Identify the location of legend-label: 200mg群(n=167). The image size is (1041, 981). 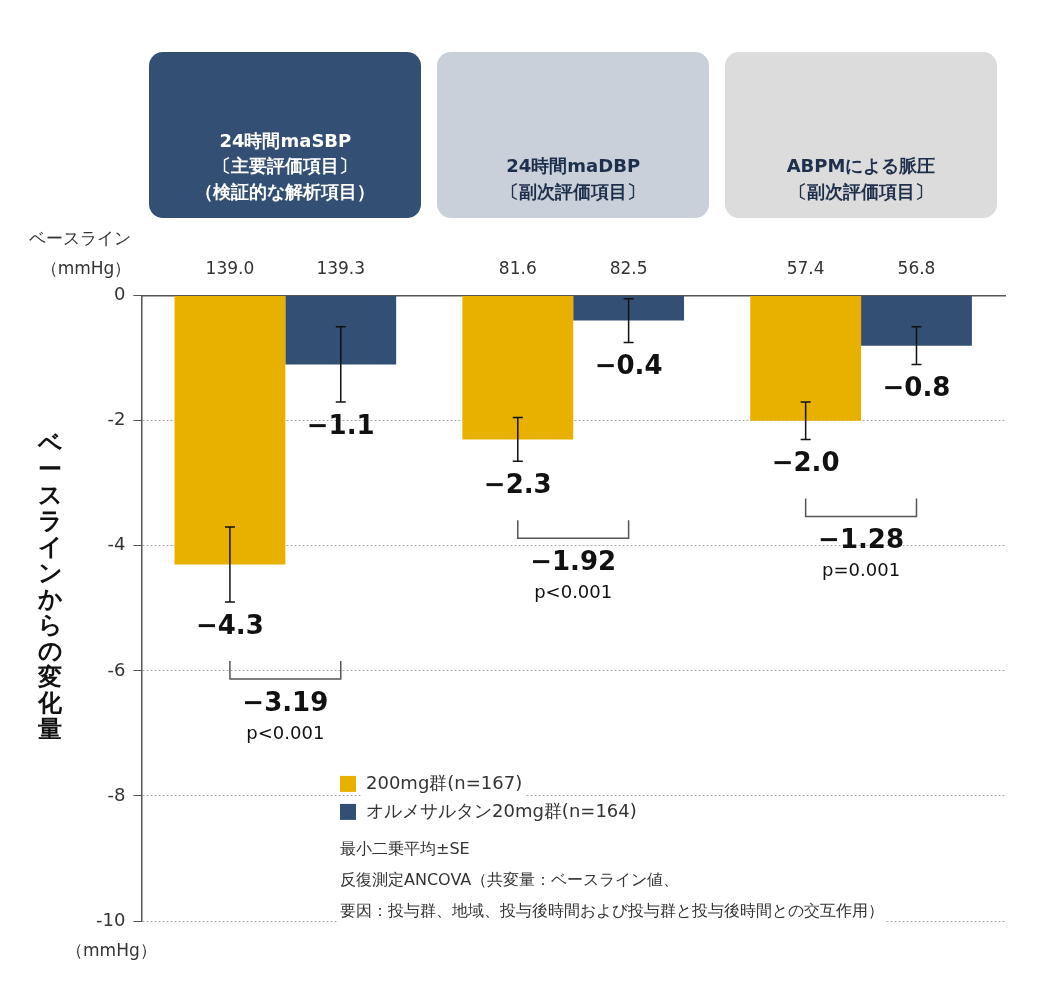
(444, 782).